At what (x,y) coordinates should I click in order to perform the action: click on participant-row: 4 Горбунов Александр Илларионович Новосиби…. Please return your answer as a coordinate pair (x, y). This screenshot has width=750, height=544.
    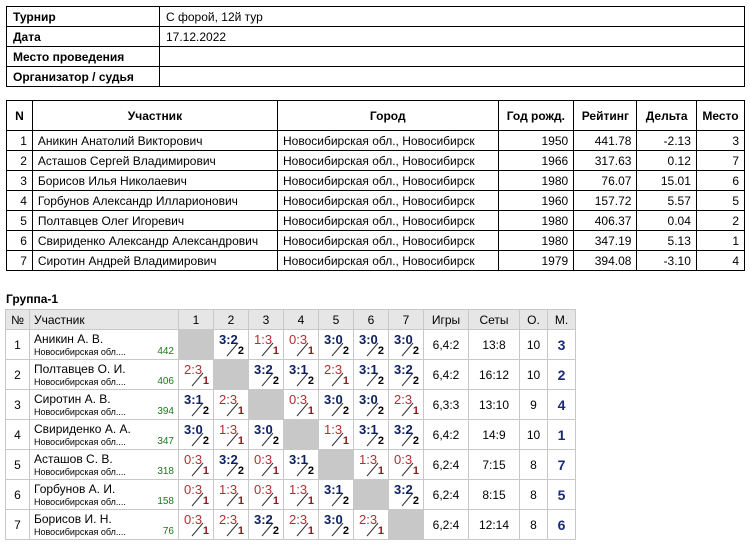
    Looking at the image, I should click on (376, 200).